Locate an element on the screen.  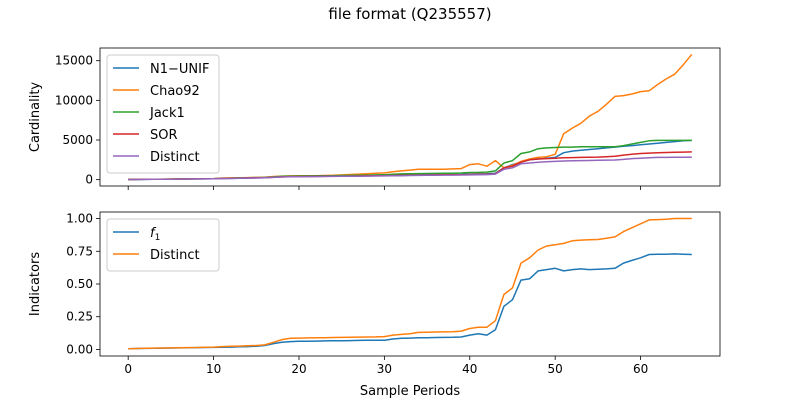
y-tick-label: 0.50 is located at coordinates (79, 284).